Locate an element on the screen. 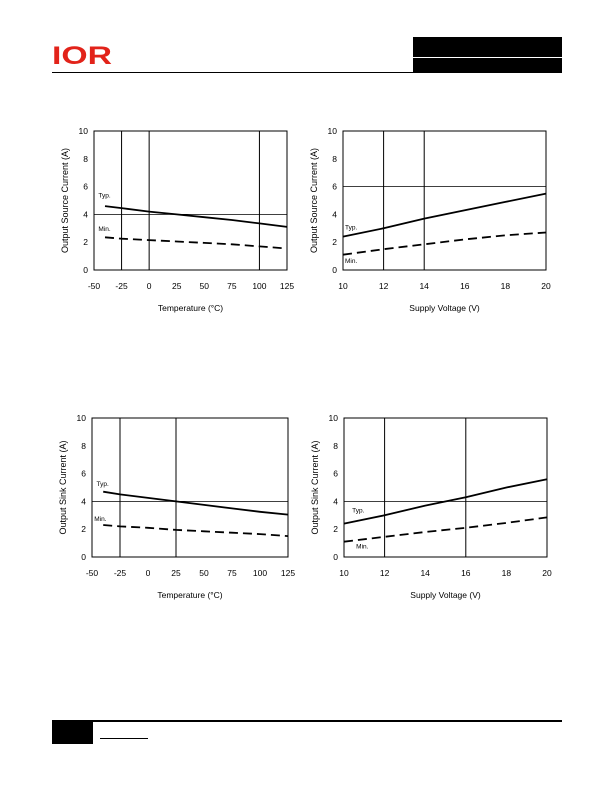 Image resolution: width=611 pixels, height=791 pixels. logo-text: IOR is located at coordinates (82, 55).